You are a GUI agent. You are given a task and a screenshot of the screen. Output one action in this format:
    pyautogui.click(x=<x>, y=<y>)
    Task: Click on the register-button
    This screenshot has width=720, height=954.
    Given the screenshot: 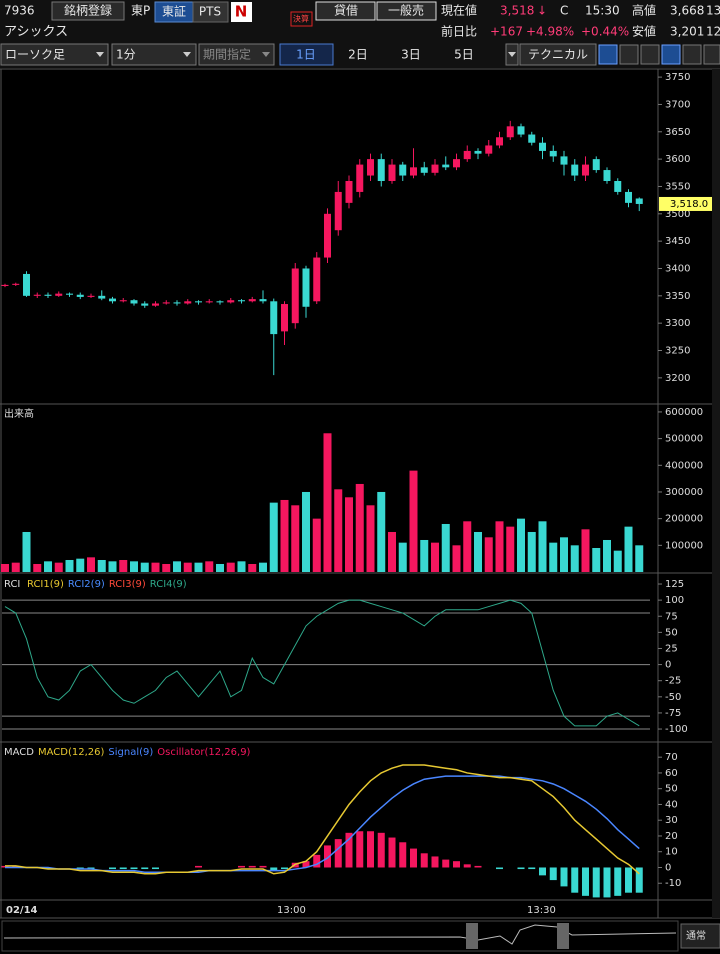 What is the action you would take?
    pyautogui.click(x=88, y=11)
    